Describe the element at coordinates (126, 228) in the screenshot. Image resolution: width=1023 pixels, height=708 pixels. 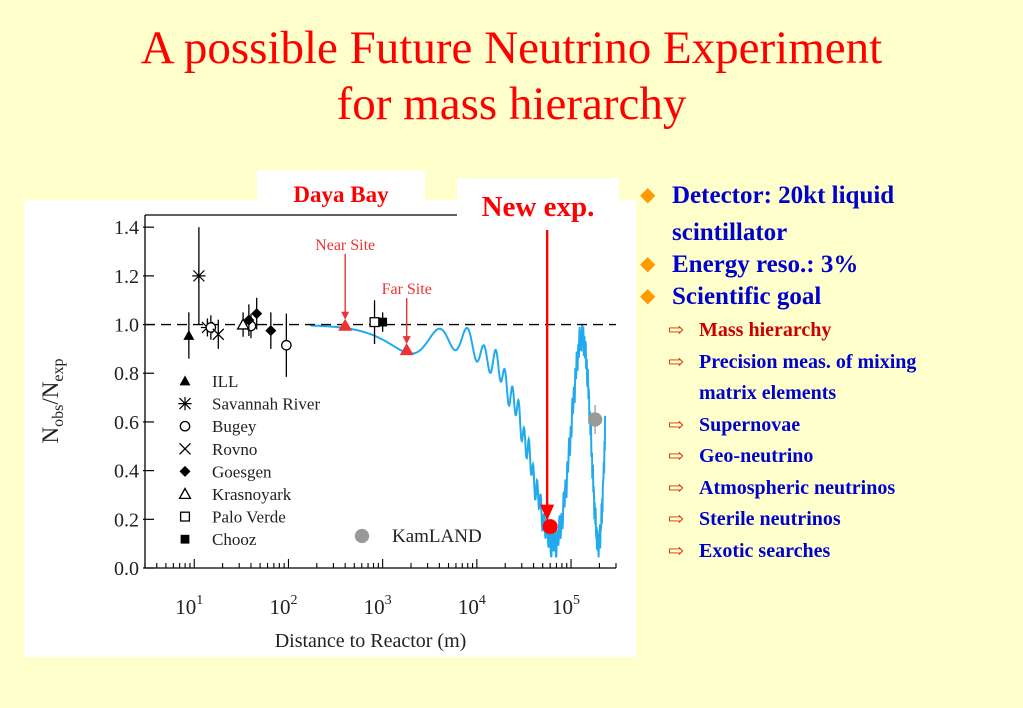
I see `y-tick-label: 1.4` at that location.